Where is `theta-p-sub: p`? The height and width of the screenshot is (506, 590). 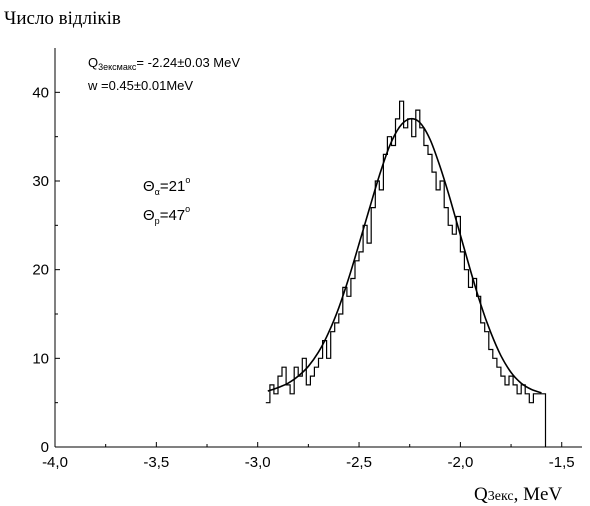 theta-p-sub: p is located at coordinates (157, 221).